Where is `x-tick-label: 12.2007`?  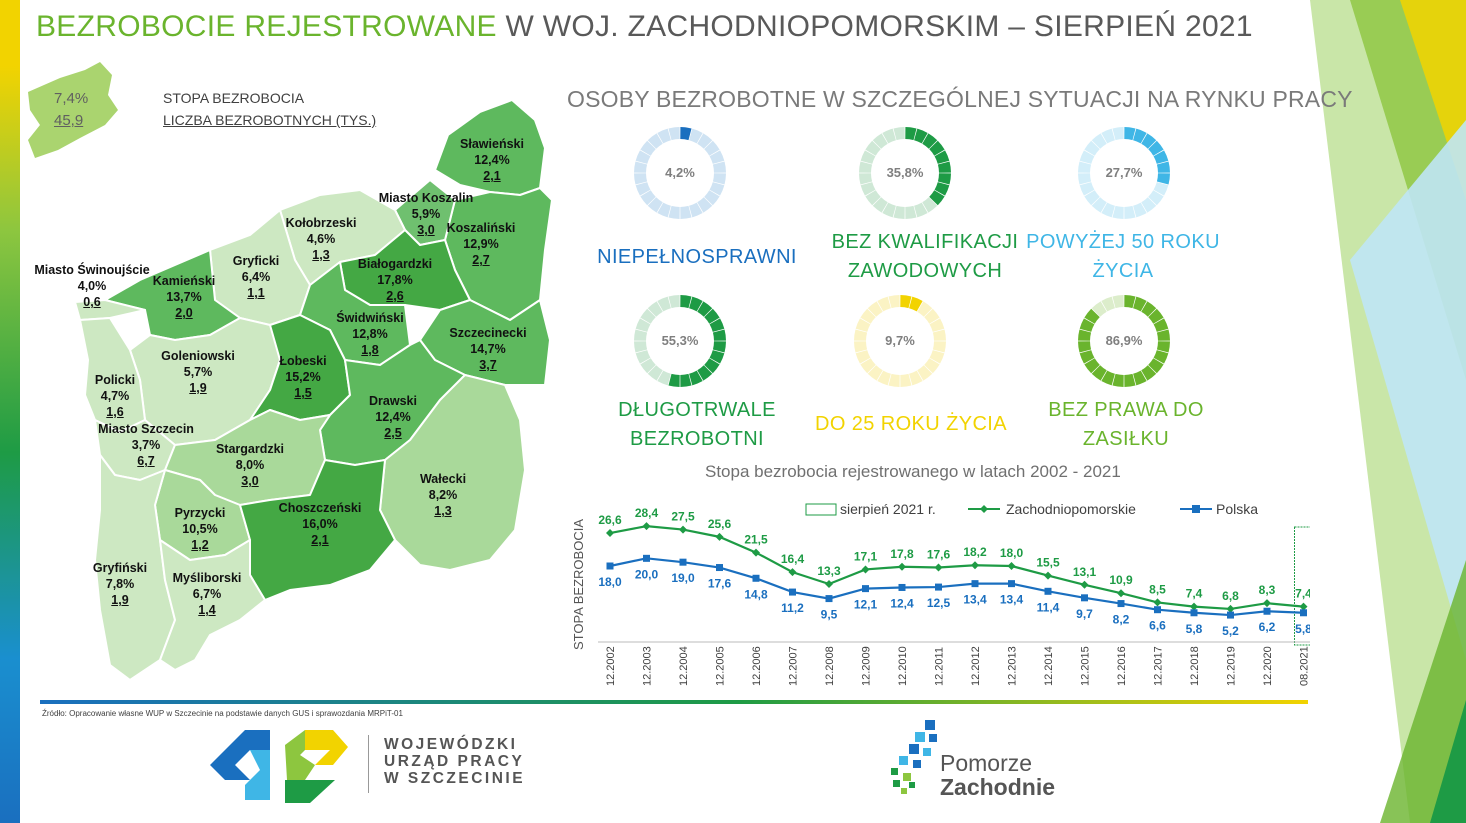
x-tick-label: 12.2007 is located at coordinates (794, 666).